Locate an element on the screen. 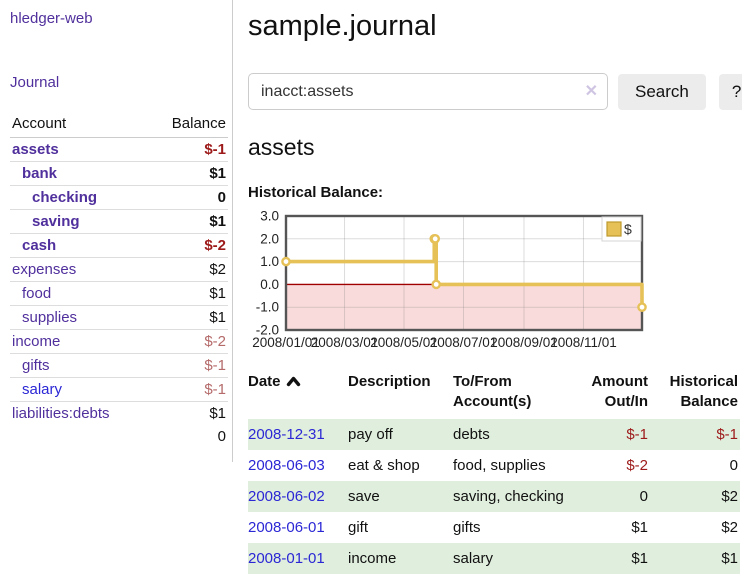 The height and width of the screenshot is (582, 742). help-button: ? is located at coordinates (730, 91).